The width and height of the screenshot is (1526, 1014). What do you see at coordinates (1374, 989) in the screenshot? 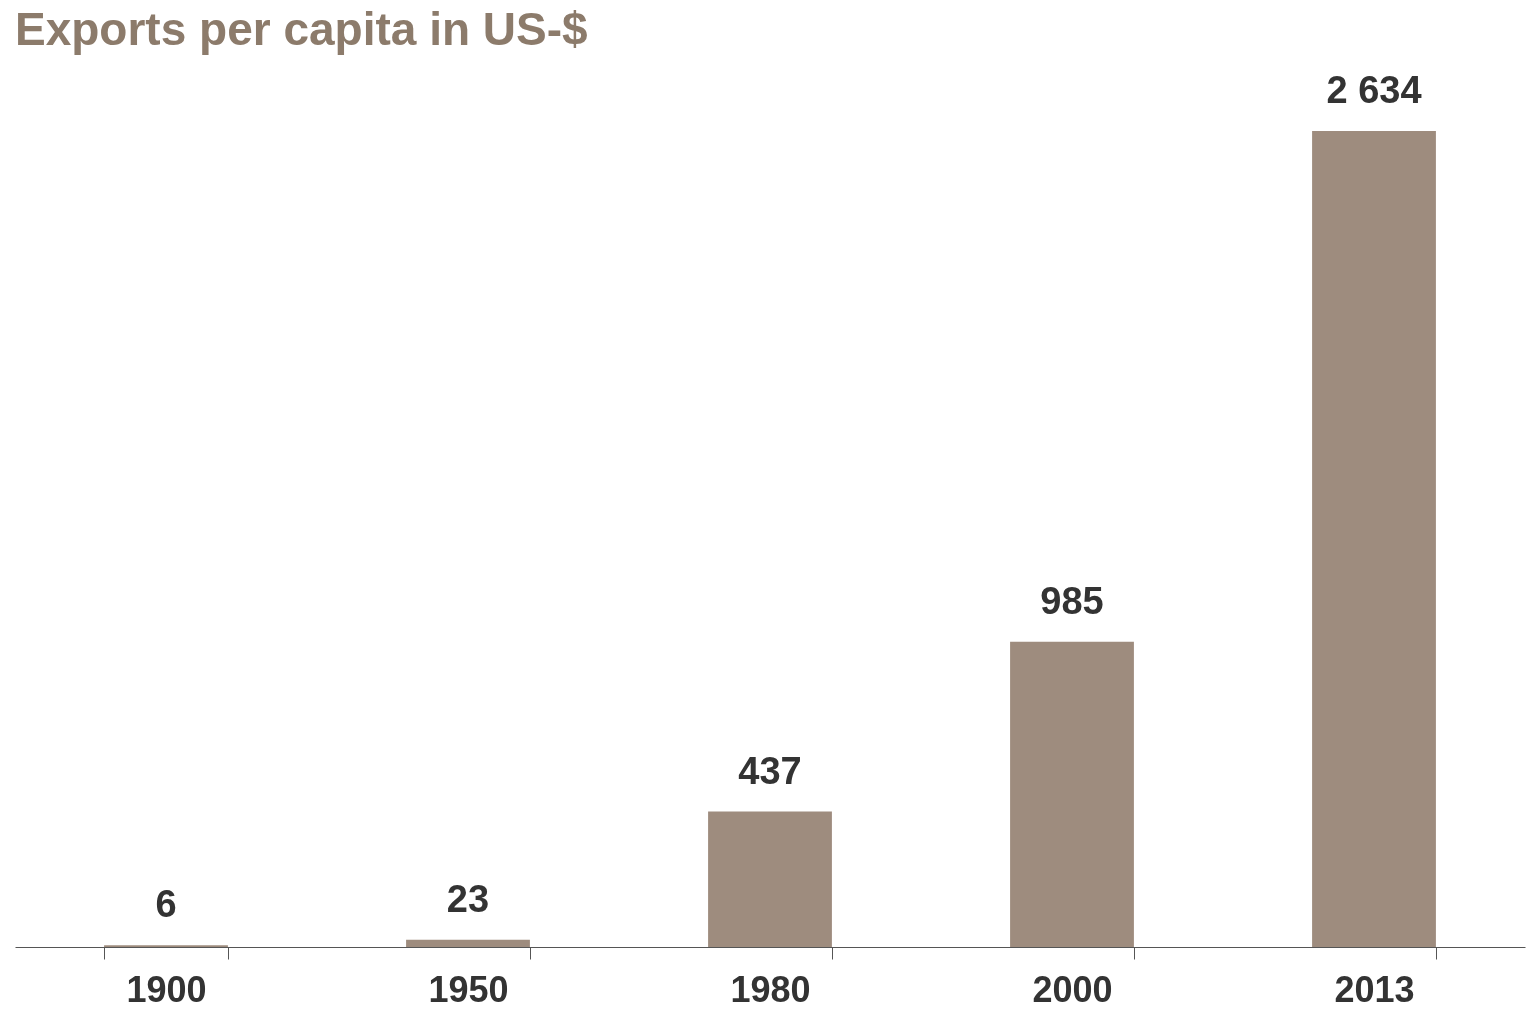
I see `x-tick-label: 2013` at bounding box center [1374, 989].